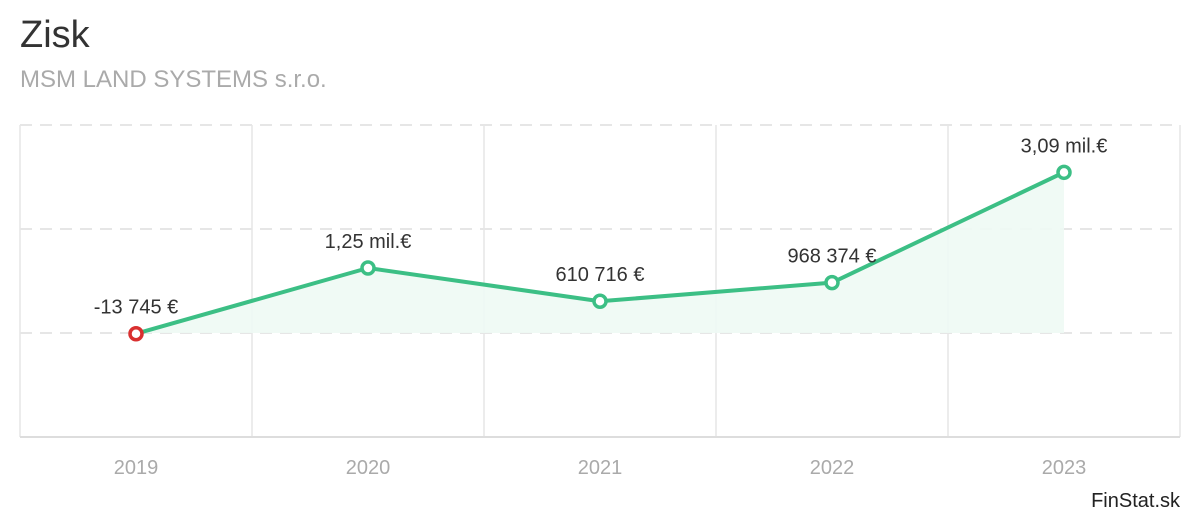 The height and width of the screenshot is (520, 1200). I want to click on data-label: 3,09 mil.€, so click(1064, 146).